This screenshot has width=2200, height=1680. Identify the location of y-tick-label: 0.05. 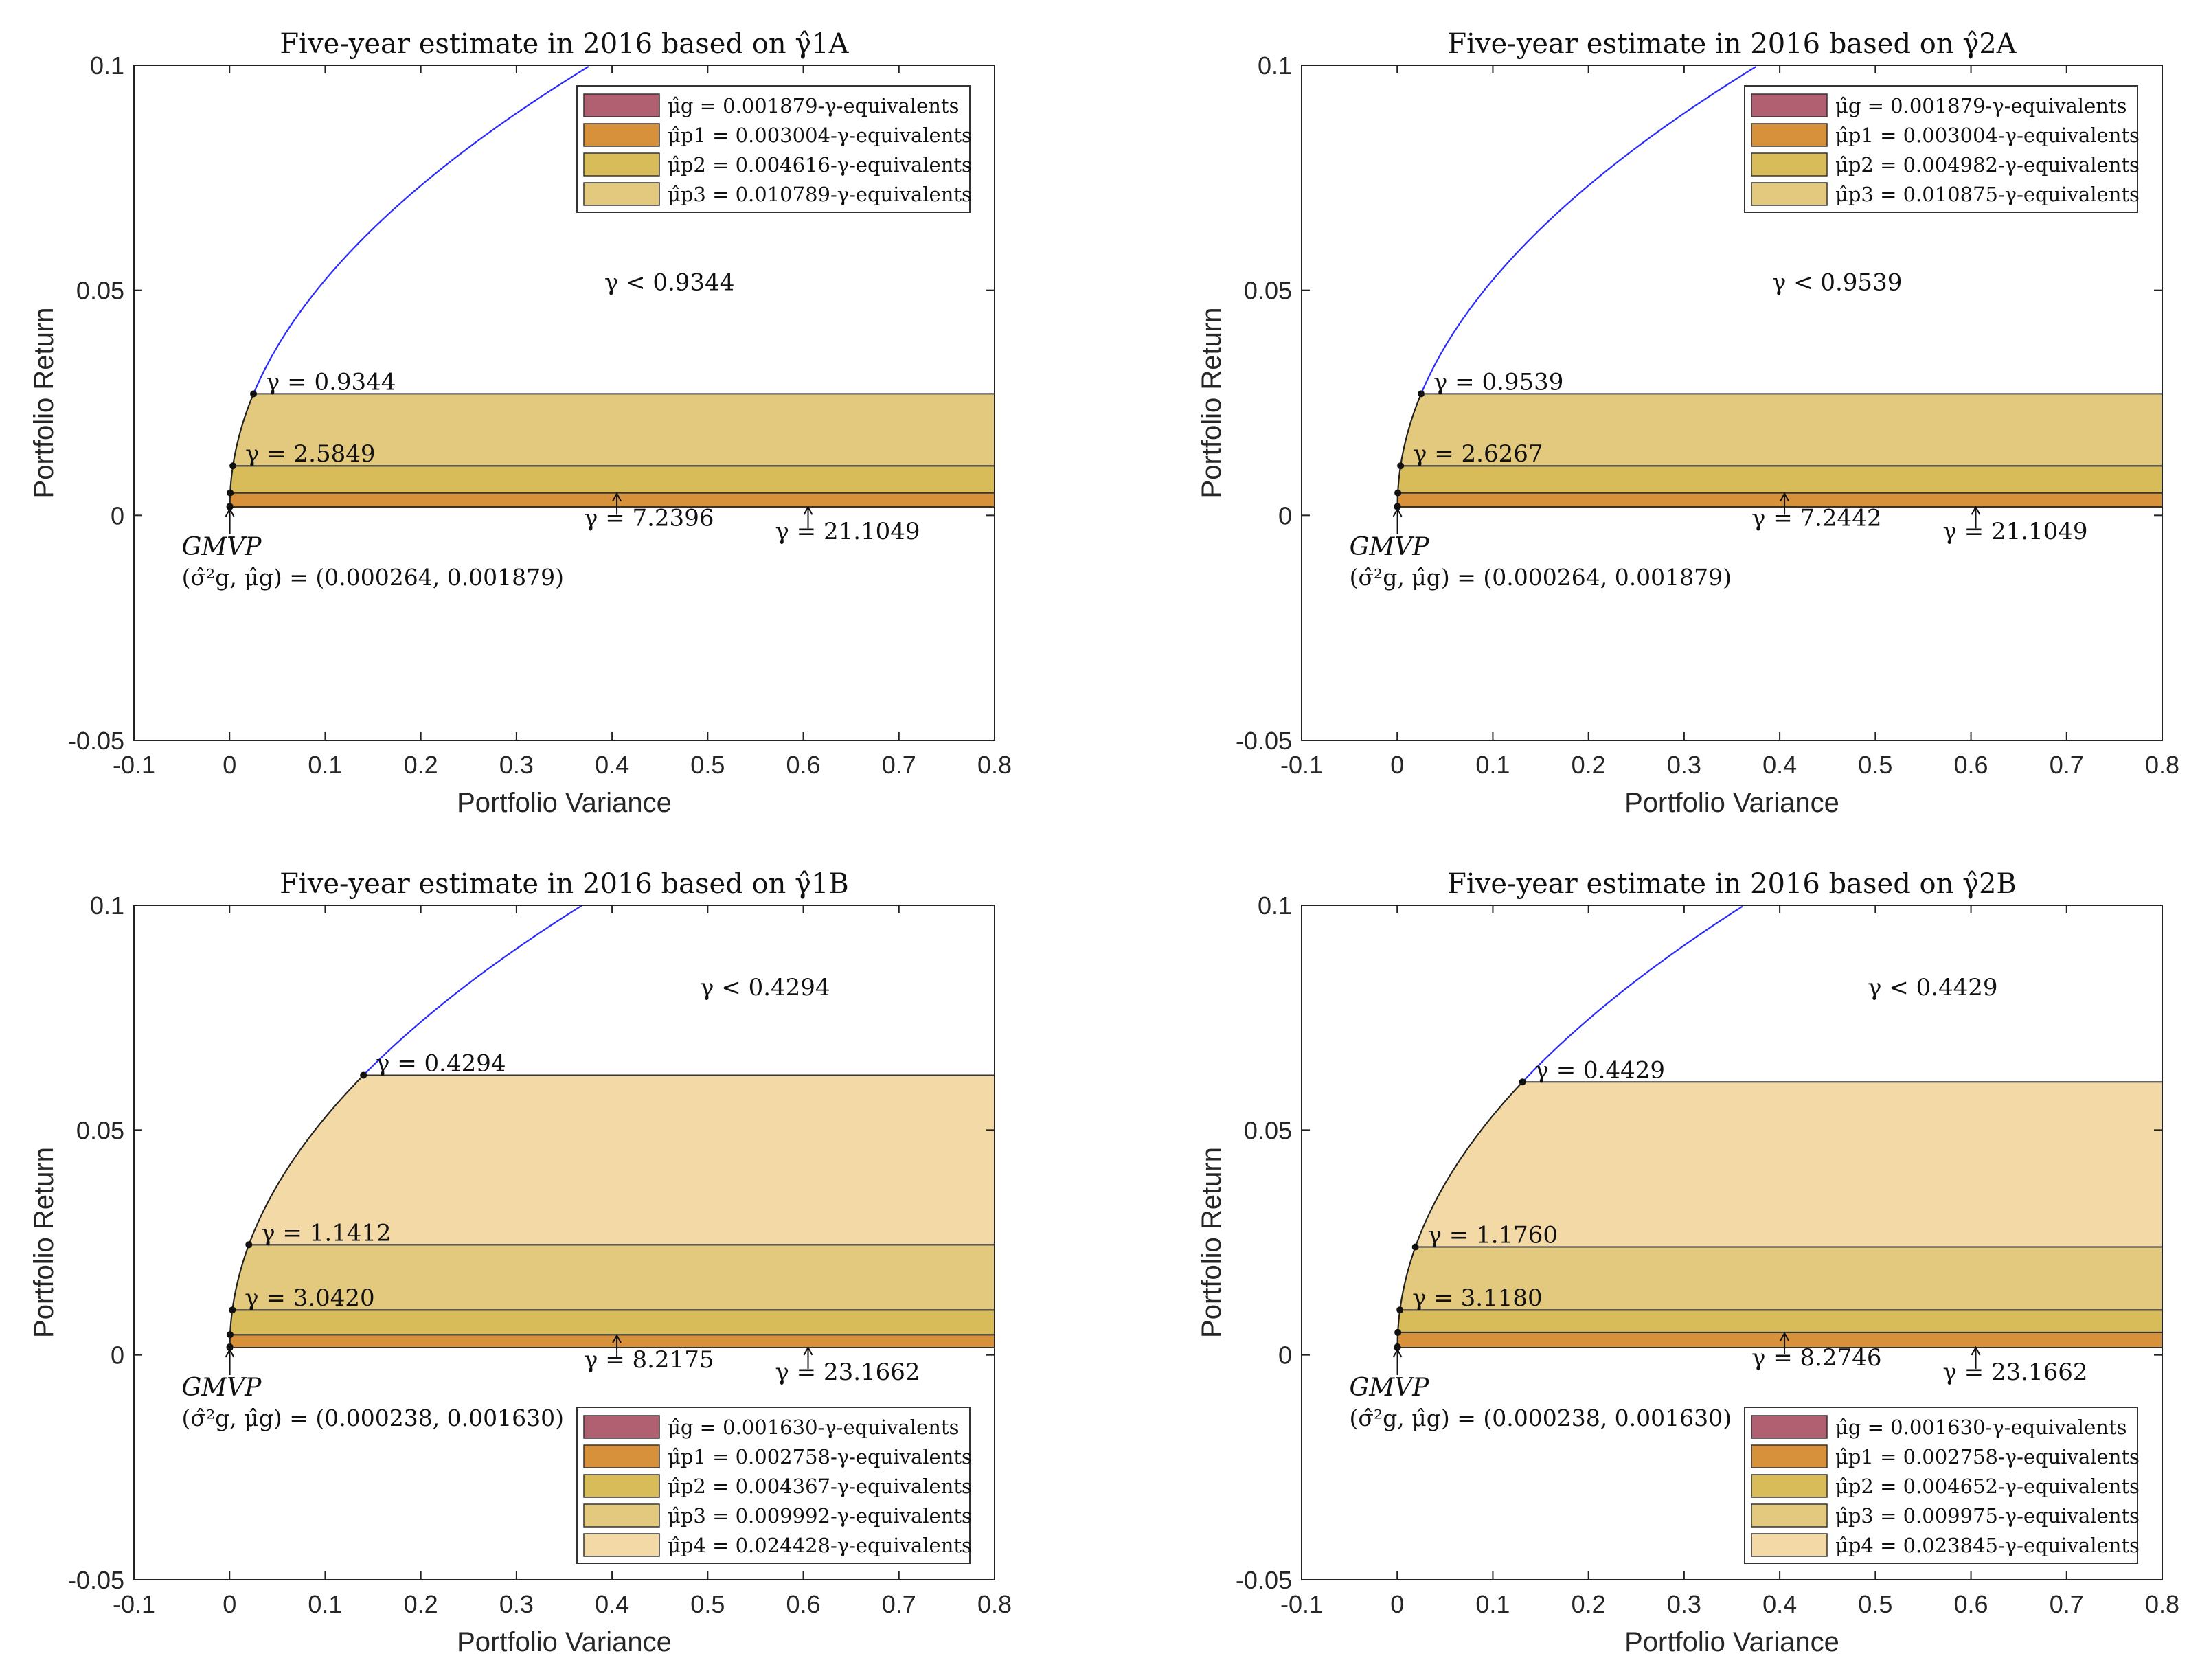
(100, 1130).